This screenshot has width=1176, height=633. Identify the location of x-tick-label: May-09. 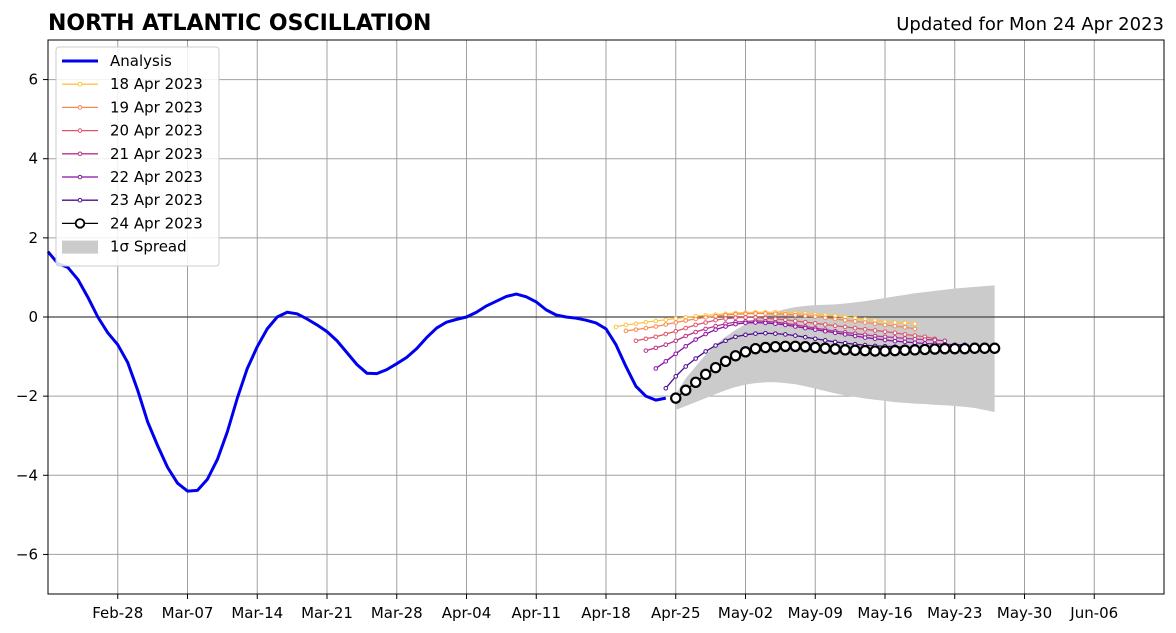
(815, 613).